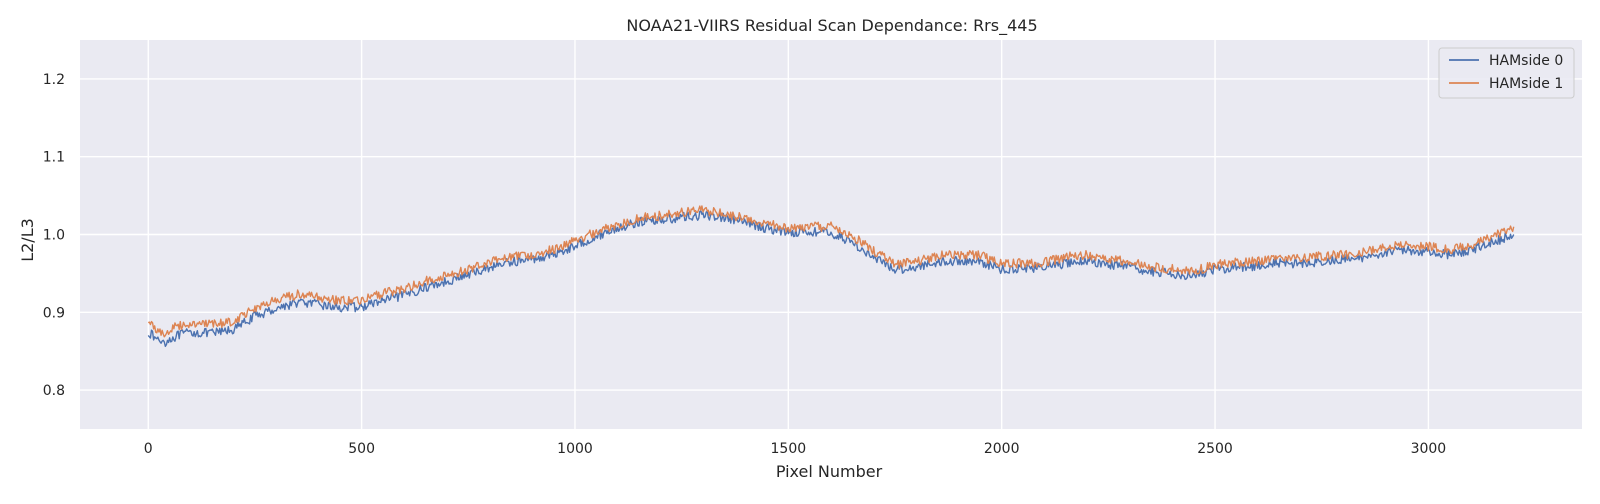 This screenshot has width=1600, height=504. What do you see at coordinates (1429, 449) in the screenshot?
I see `x-tick-label: 3000` at bounding box center [1429, 449].